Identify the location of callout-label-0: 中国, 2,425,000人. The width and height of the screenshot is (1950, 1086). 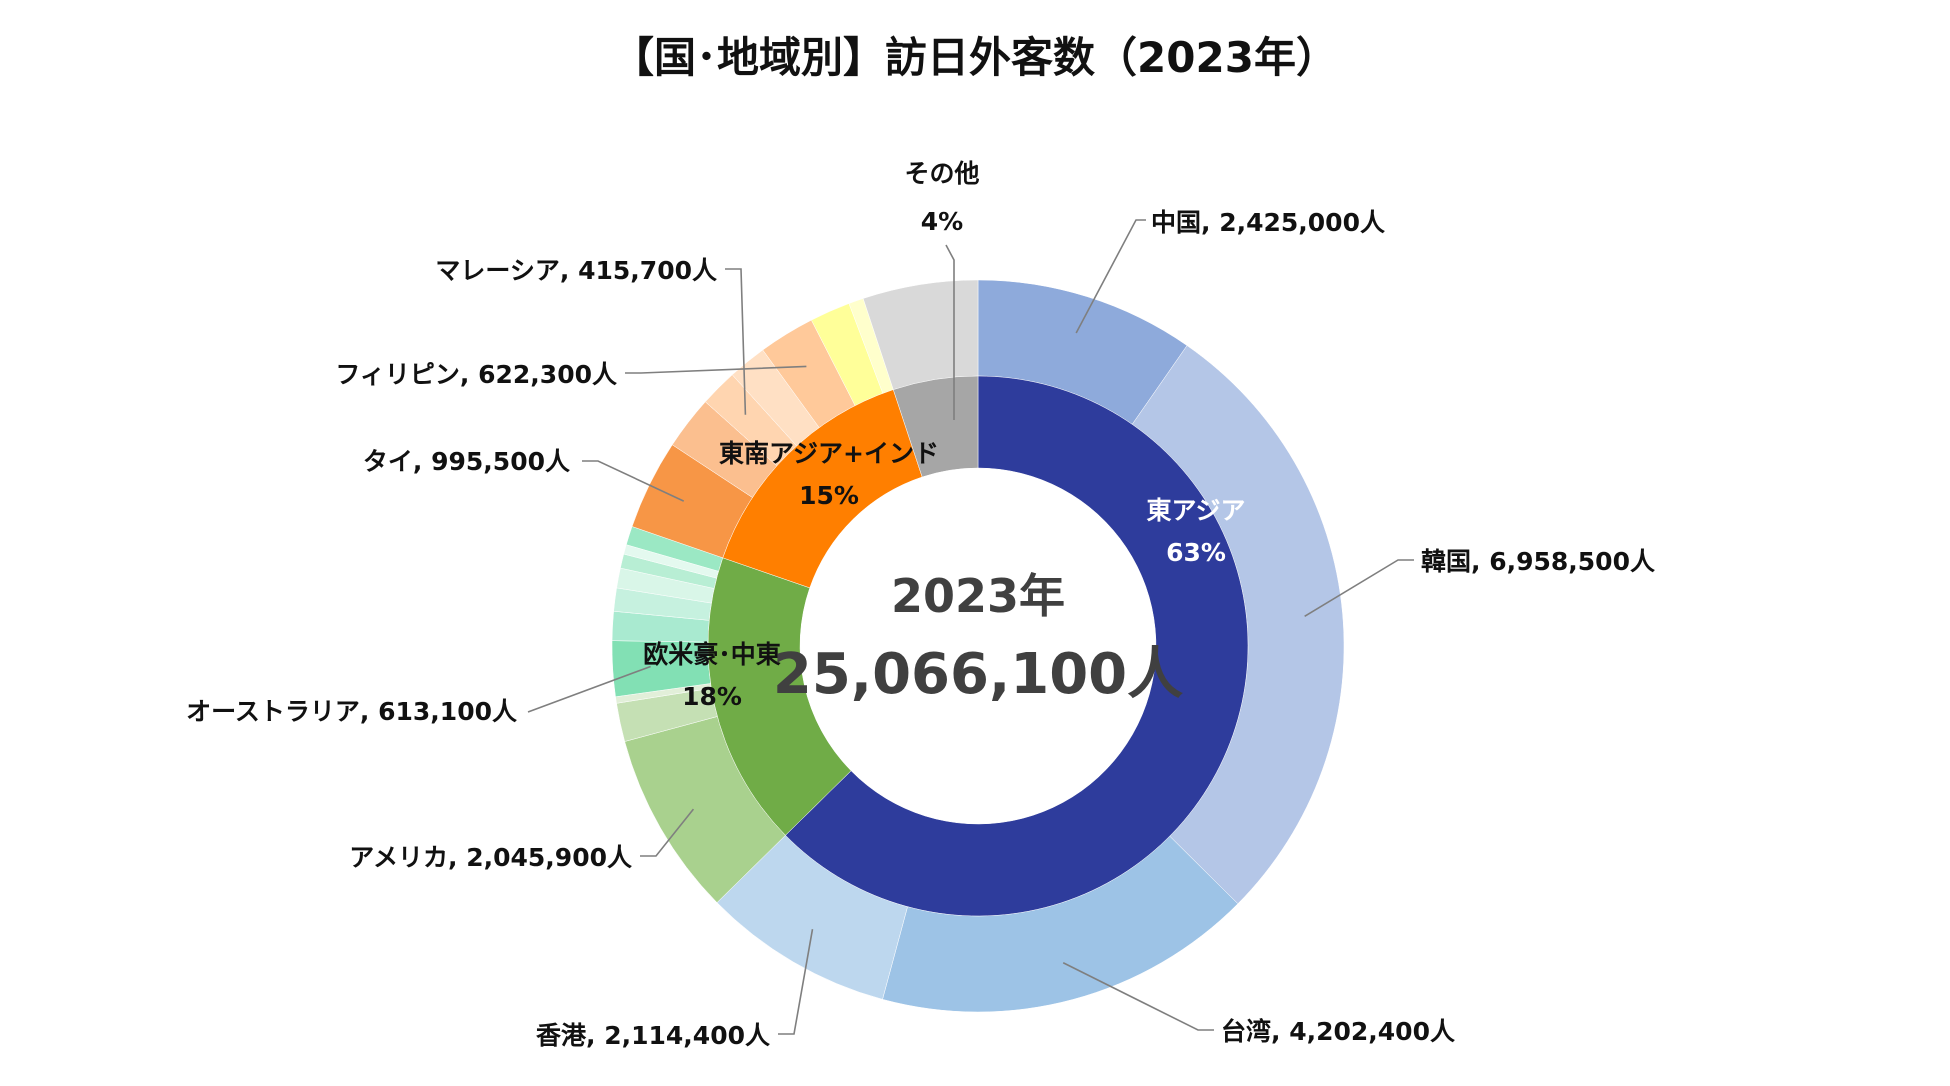
(1268, 222).